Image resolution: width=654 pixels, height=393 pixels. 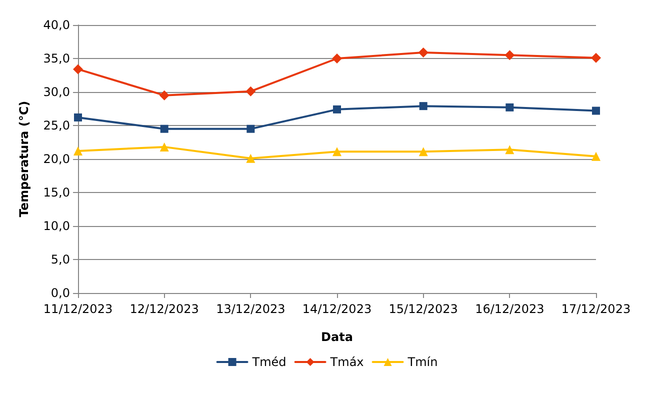 I want to click on y-tick-label: 30,0, so click(x=56, y=92).